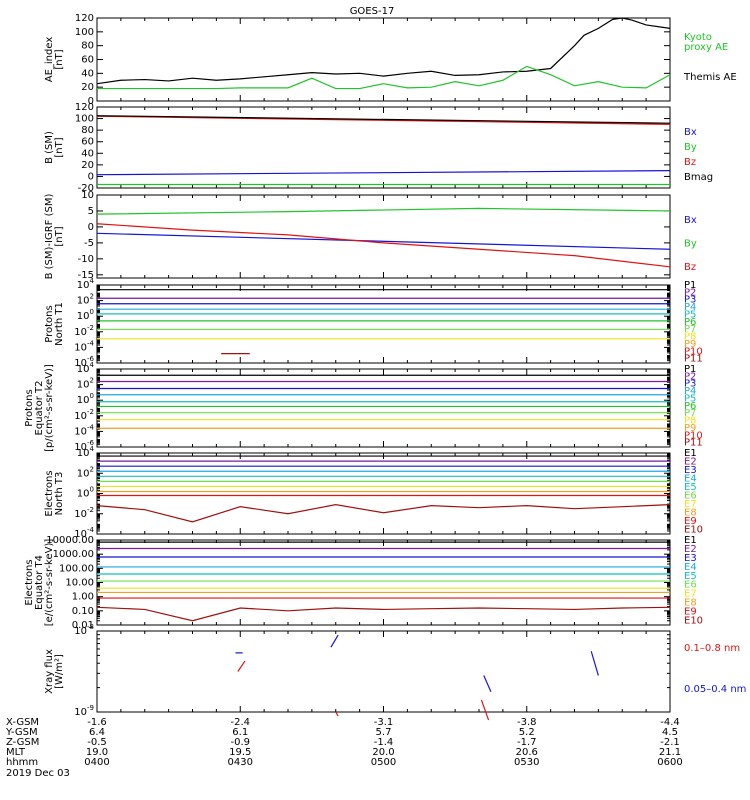 This screenshot has width=750, height=800. What do you see at coordinates (49, 671) in the screenshot?
I see `y-axis-label: Xray flux` at bounding box center [49, 671].